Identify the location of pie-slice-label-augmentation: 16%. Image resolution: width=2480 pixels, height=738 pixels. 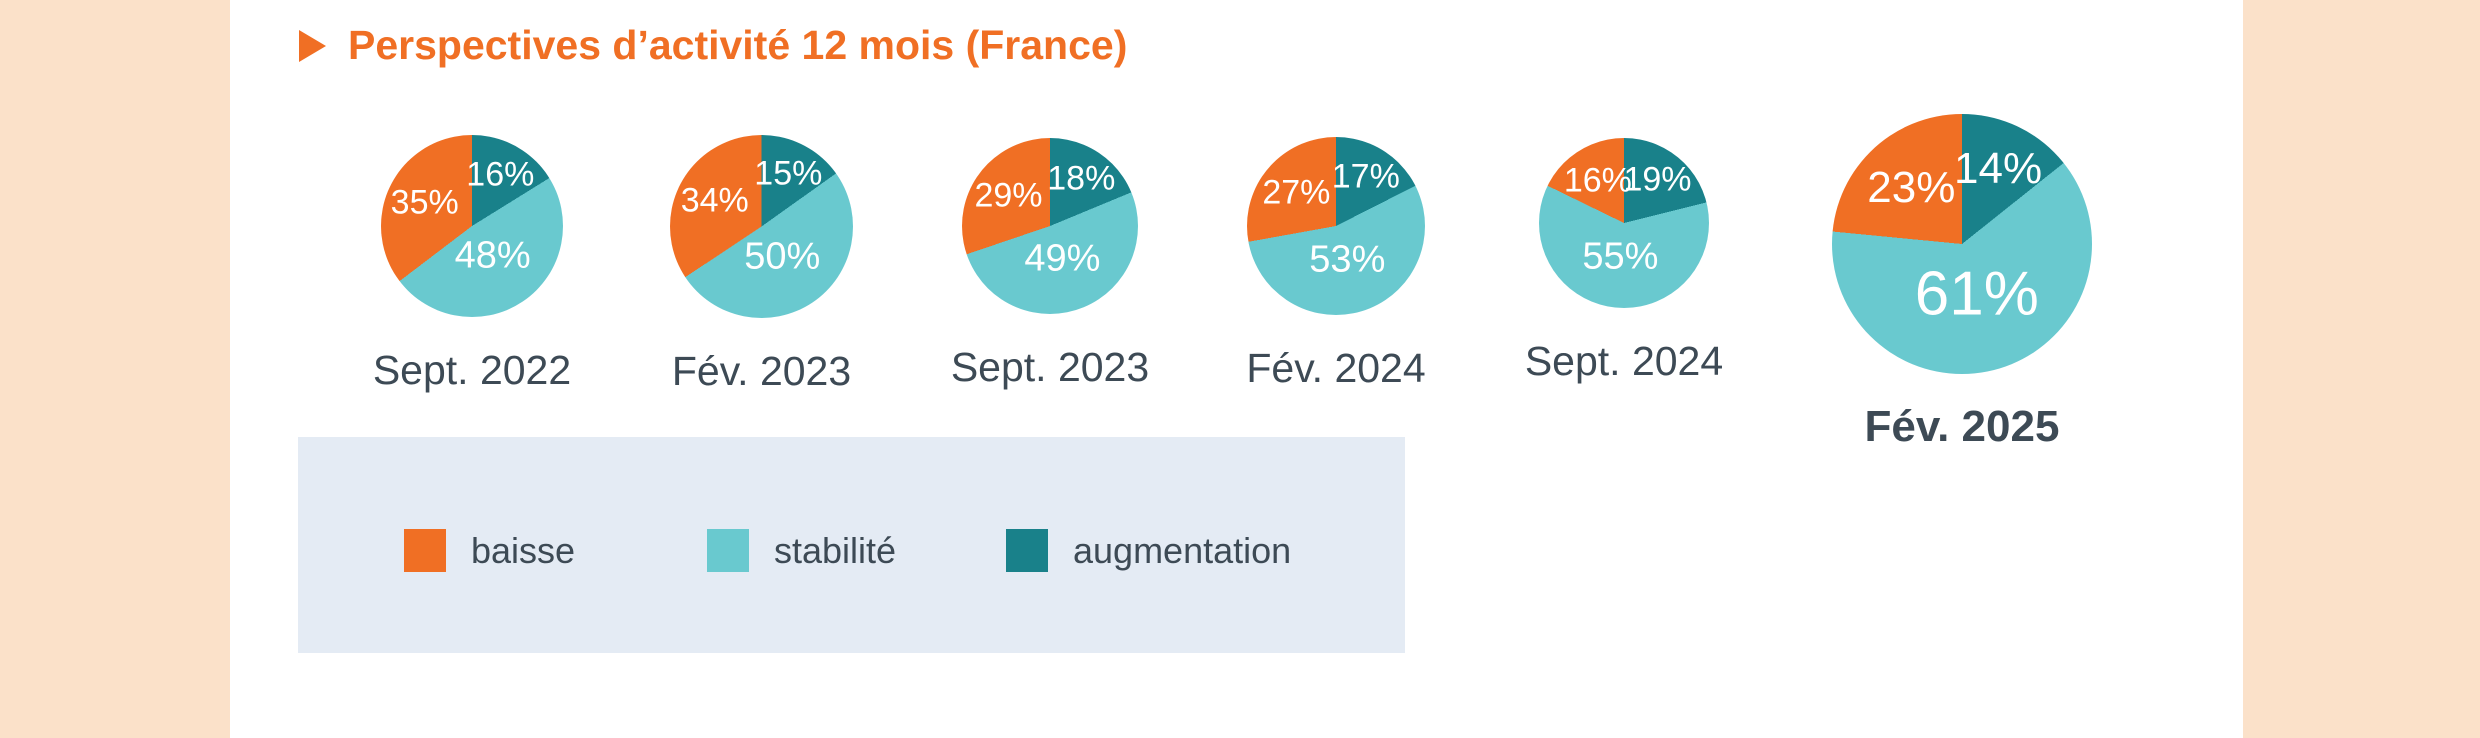
(500, 174).